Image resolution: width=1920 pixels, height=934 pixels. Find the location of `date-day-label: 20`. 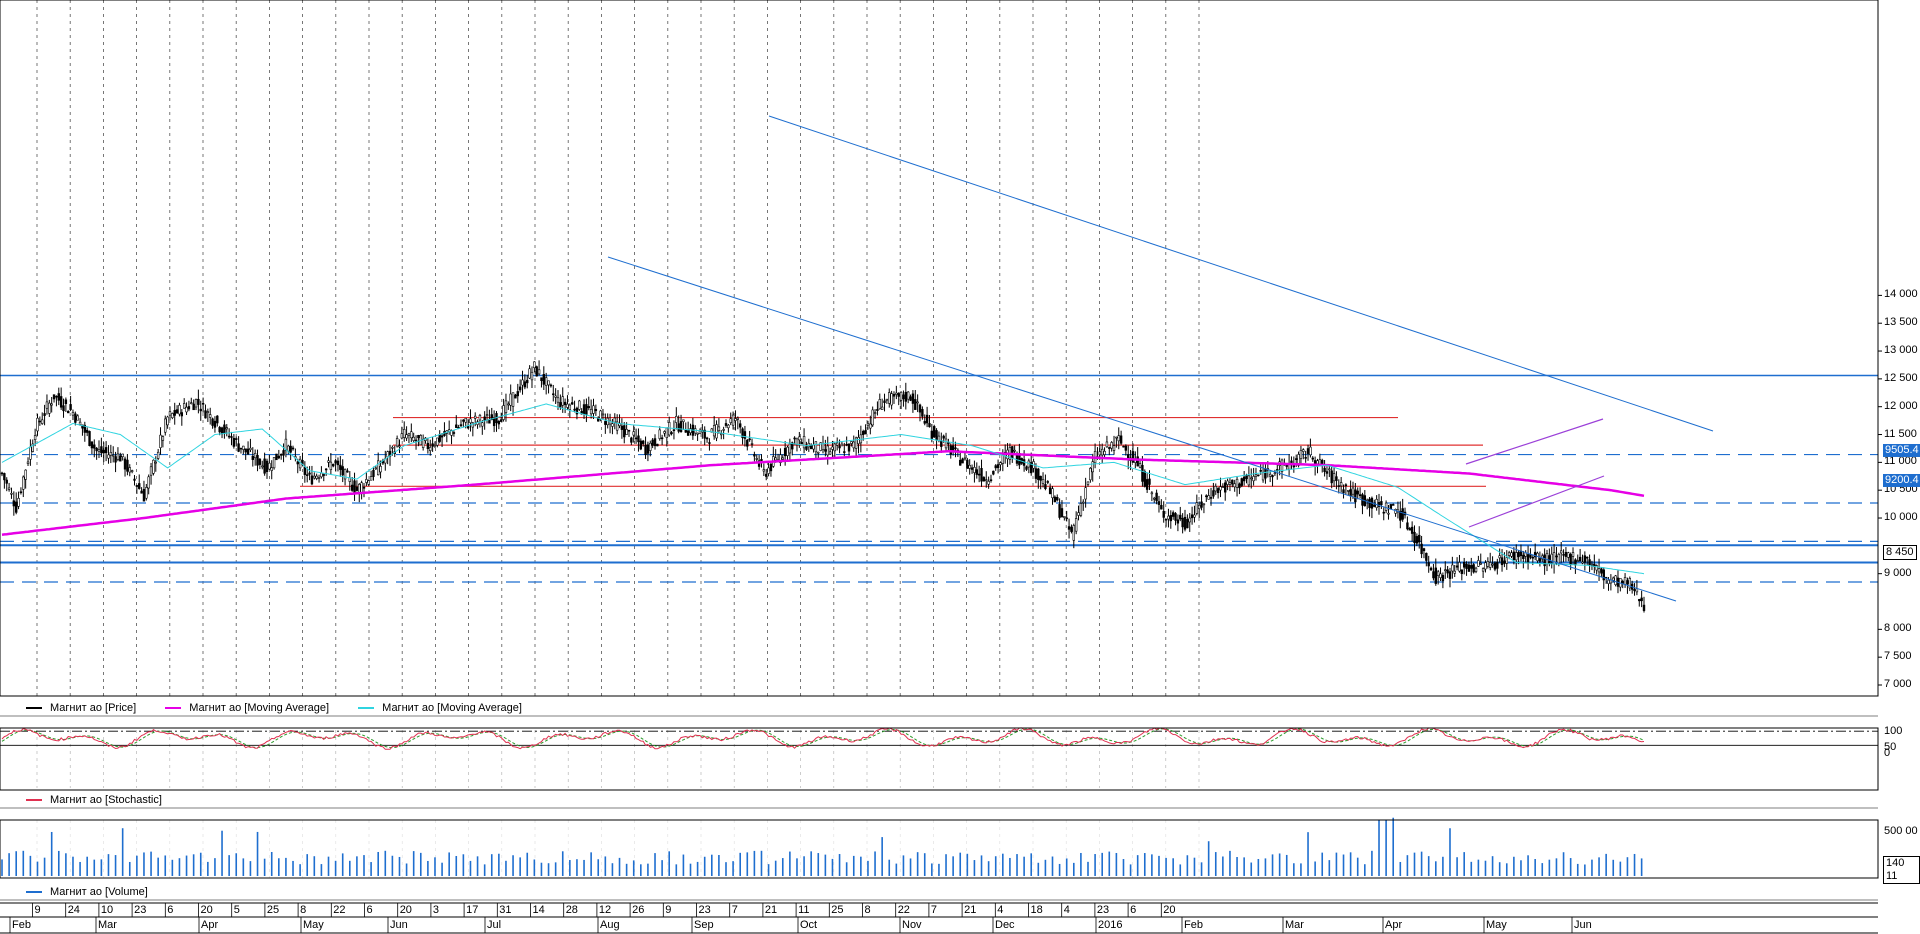

date-day-label: 20 is located at coordinates (206, 910).